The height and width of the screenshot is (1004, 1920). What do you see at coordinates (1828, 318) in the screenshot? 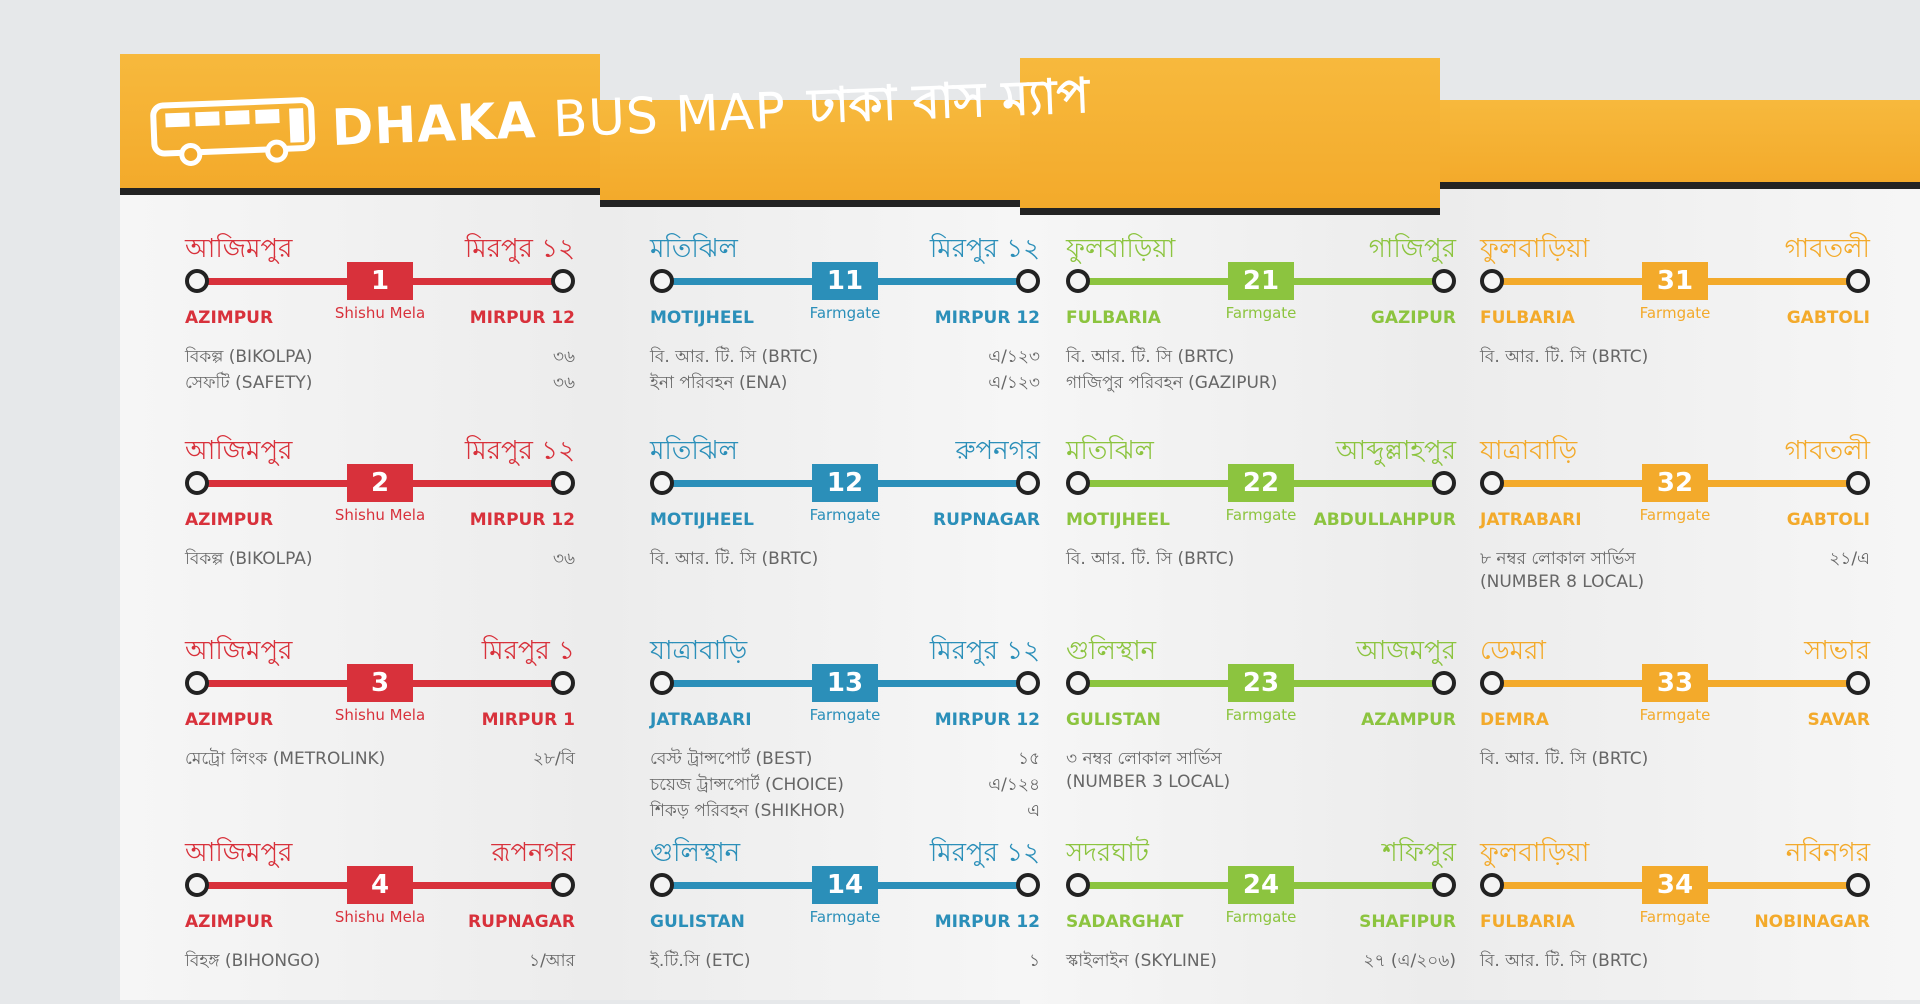
I see `destination-en: GABTOLI` at bounding box center [1828, 318].